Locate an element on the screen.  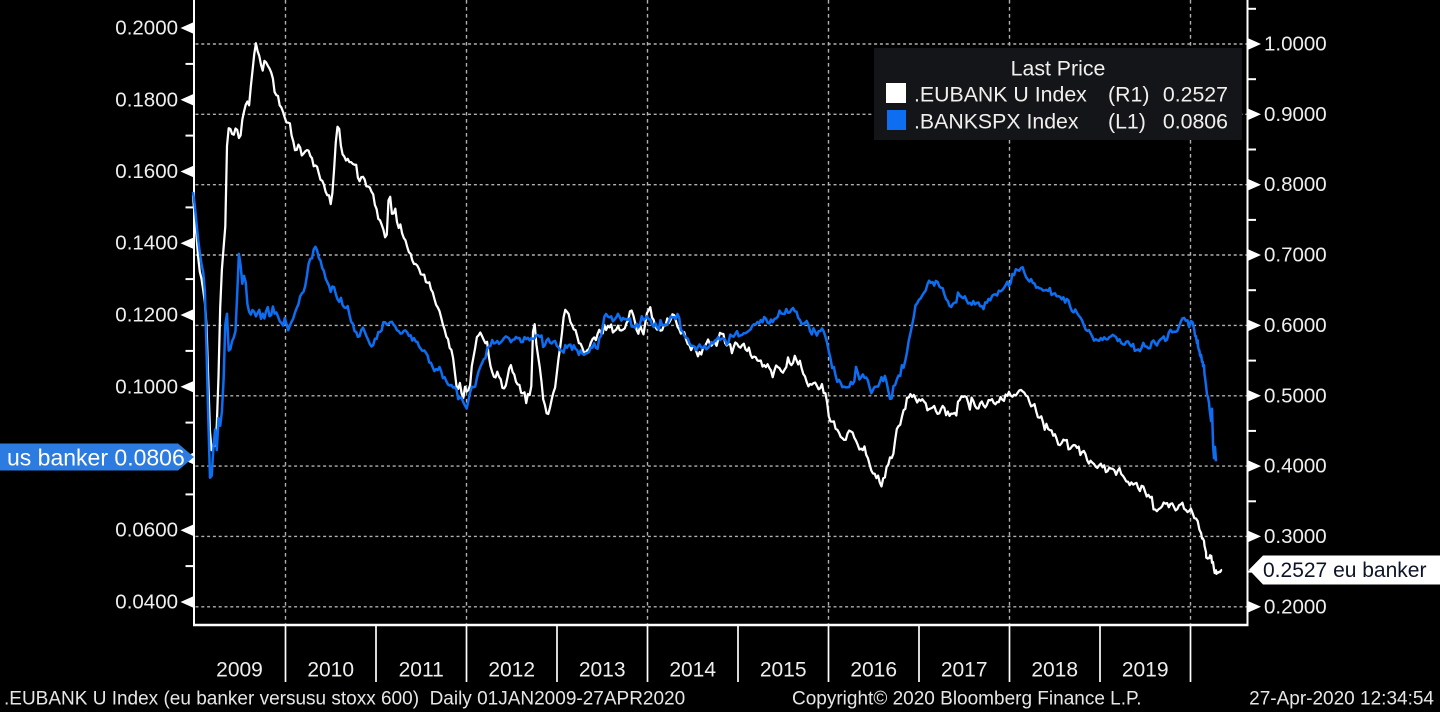
svg-text: .BANKSPX Index is located at coordinates (996, 122).